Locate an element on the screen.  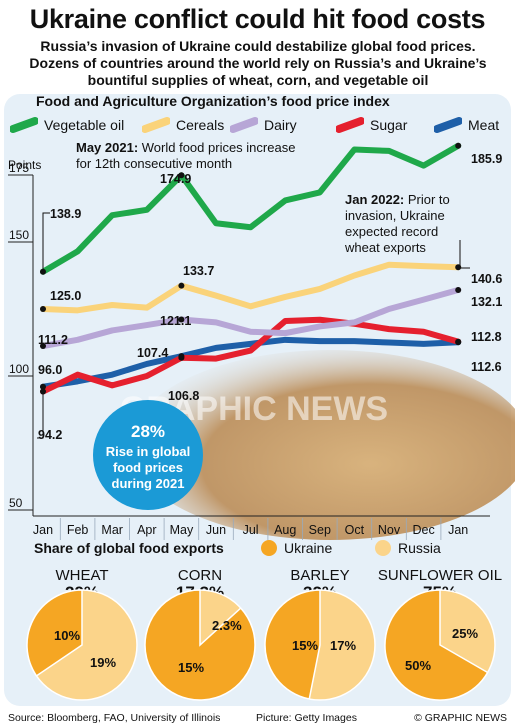
legend-label-sugar: Sugar is located at coordinates (389, 125).